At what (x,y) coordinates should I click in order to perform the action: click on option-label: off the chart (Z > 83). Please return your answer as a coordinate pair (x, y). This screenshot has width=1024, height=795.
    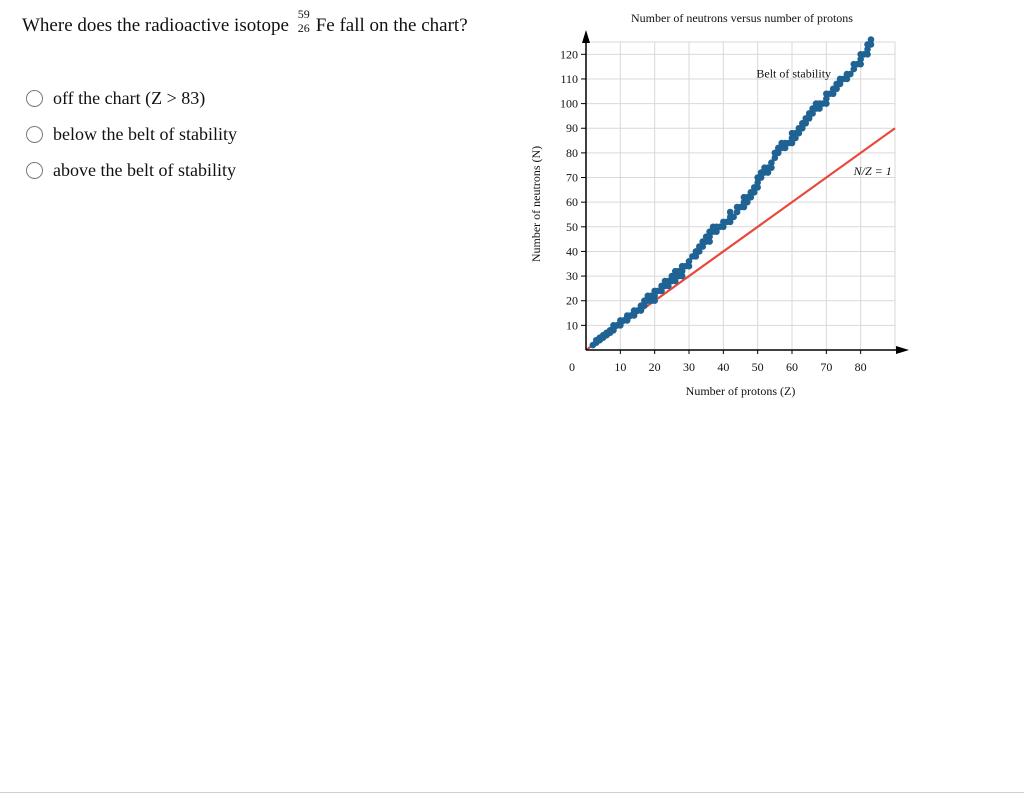
    Looking at the image, I should click on (129, 97).